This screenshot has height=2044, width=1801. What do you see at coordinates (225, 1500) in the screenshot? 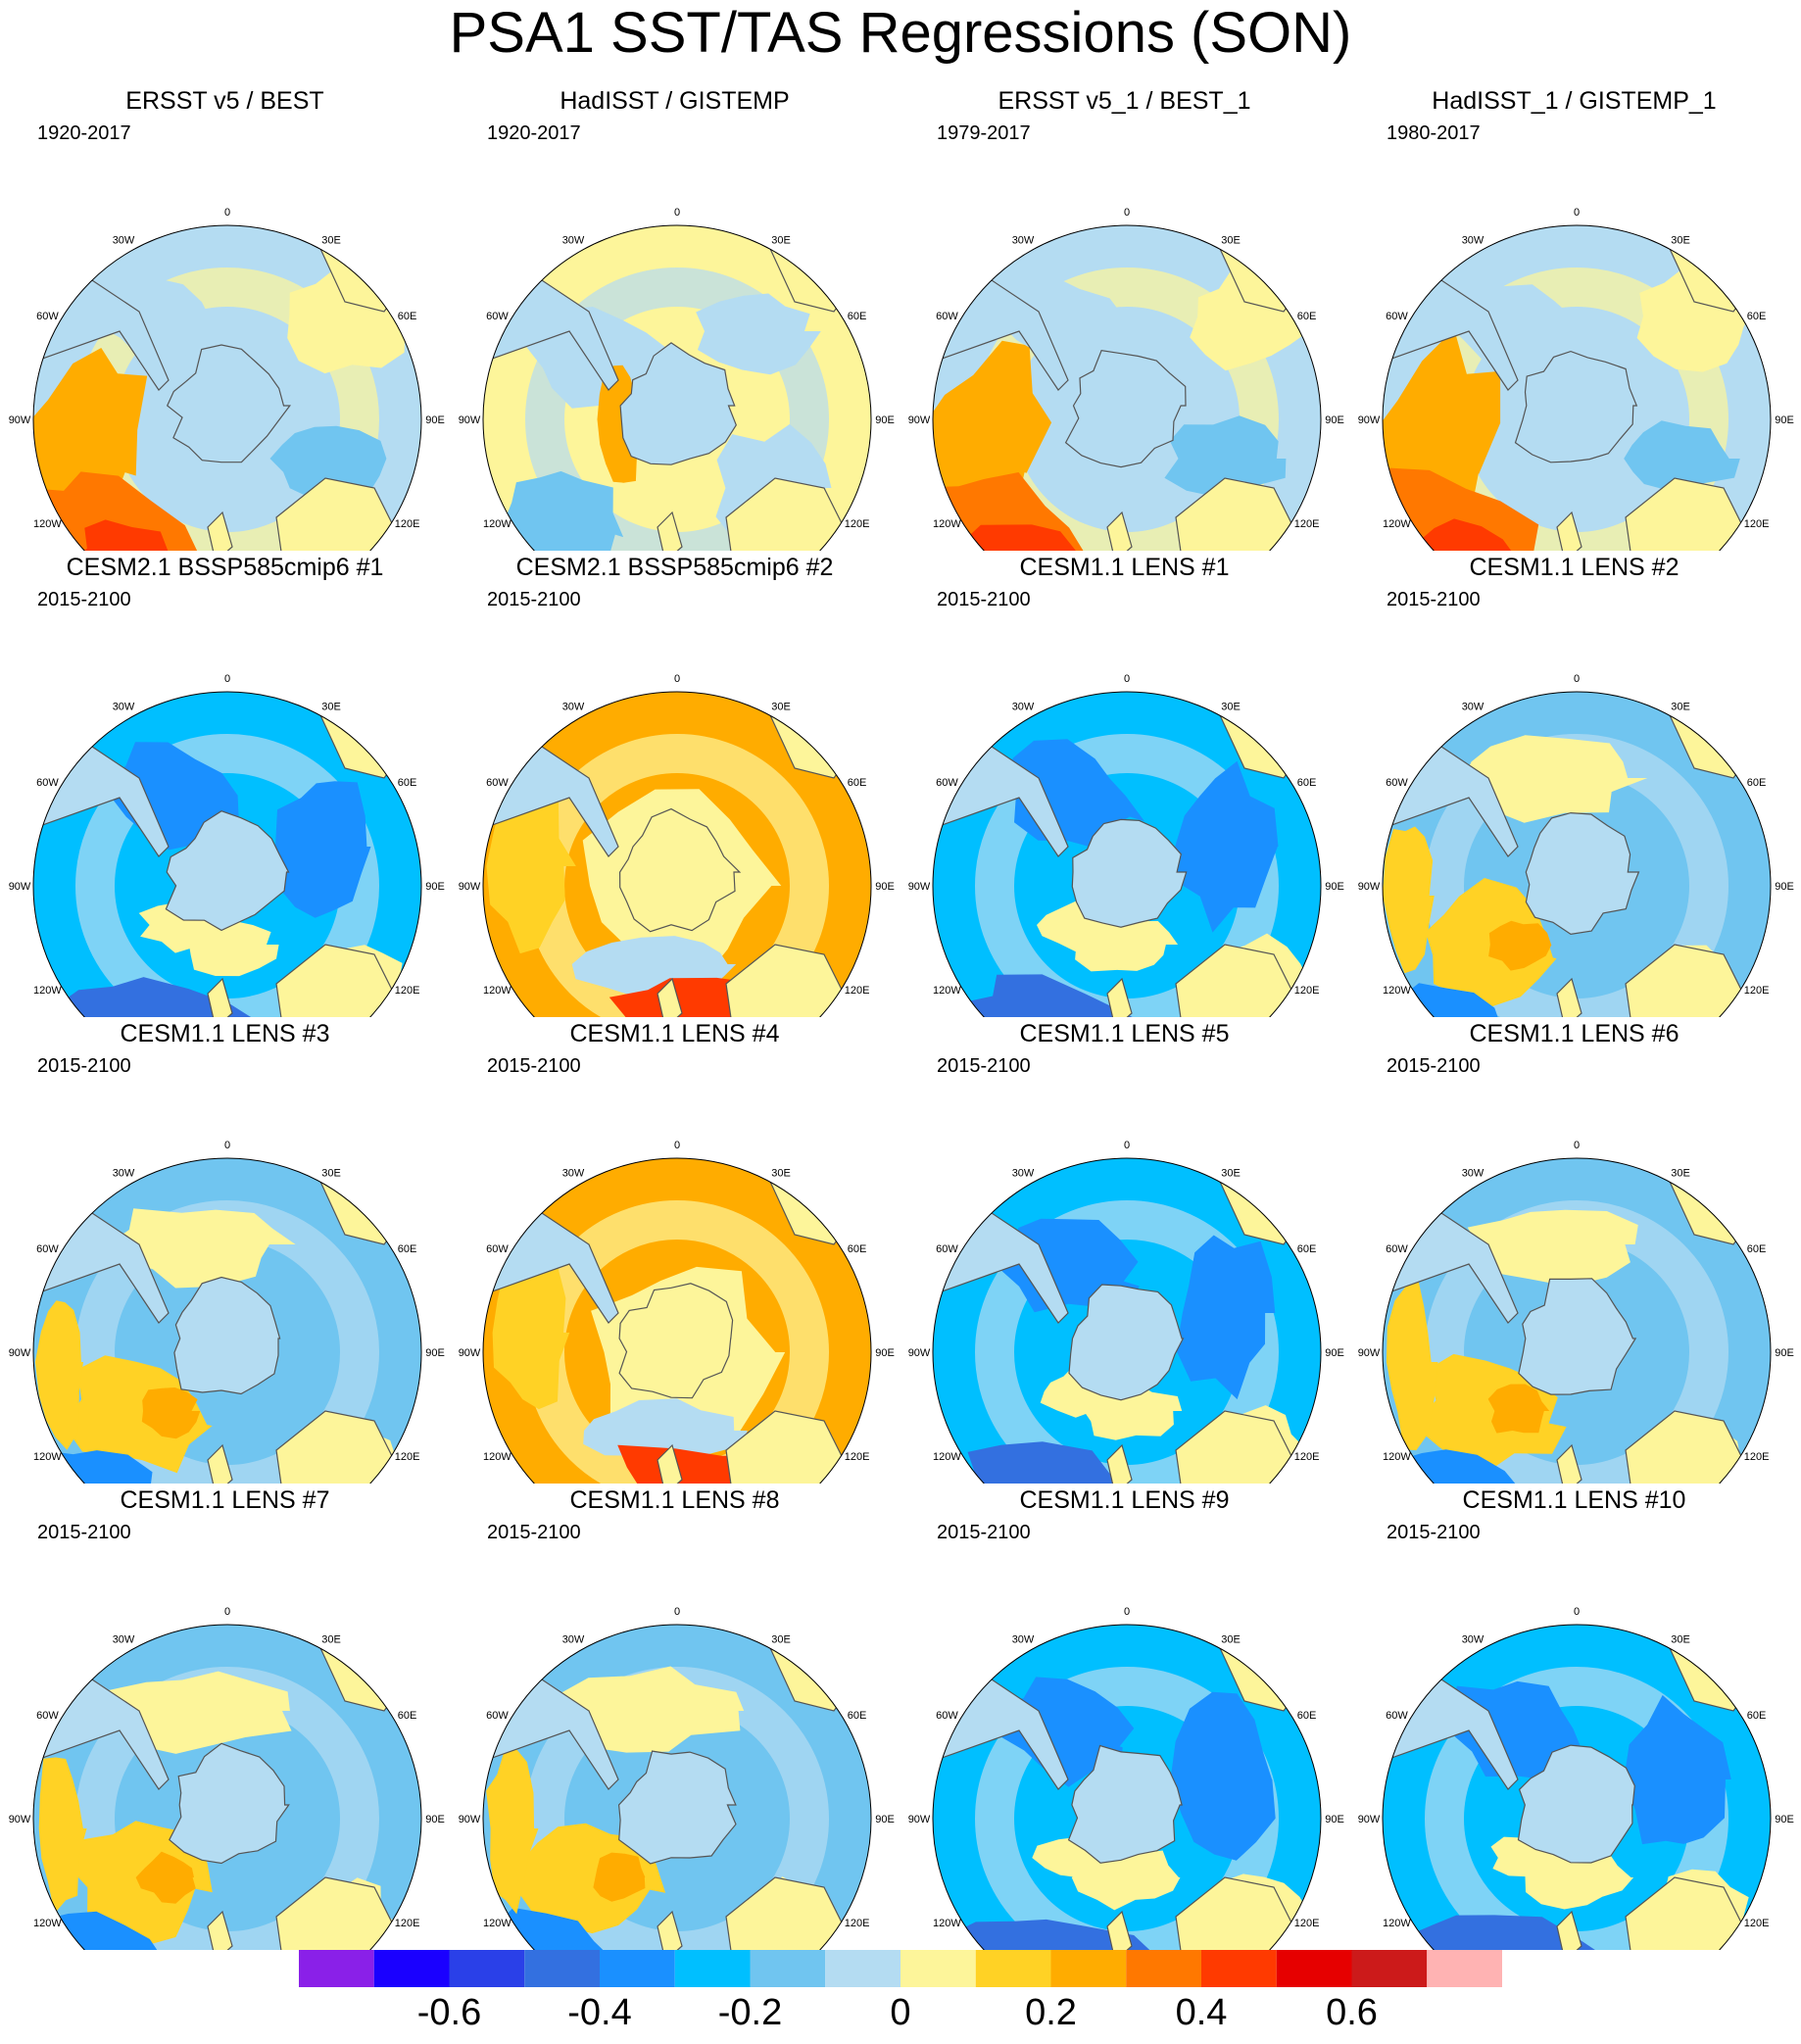
I see `panel-title: CESM1.1 LENS #7` at bounding box center [225, 1500].